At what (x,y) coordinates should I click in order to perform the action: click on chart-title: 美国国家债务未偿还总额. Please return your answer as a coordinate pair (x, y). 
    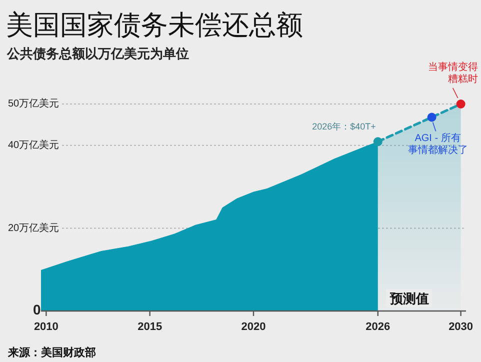
    Looking at the image, I should click on (154, 25).